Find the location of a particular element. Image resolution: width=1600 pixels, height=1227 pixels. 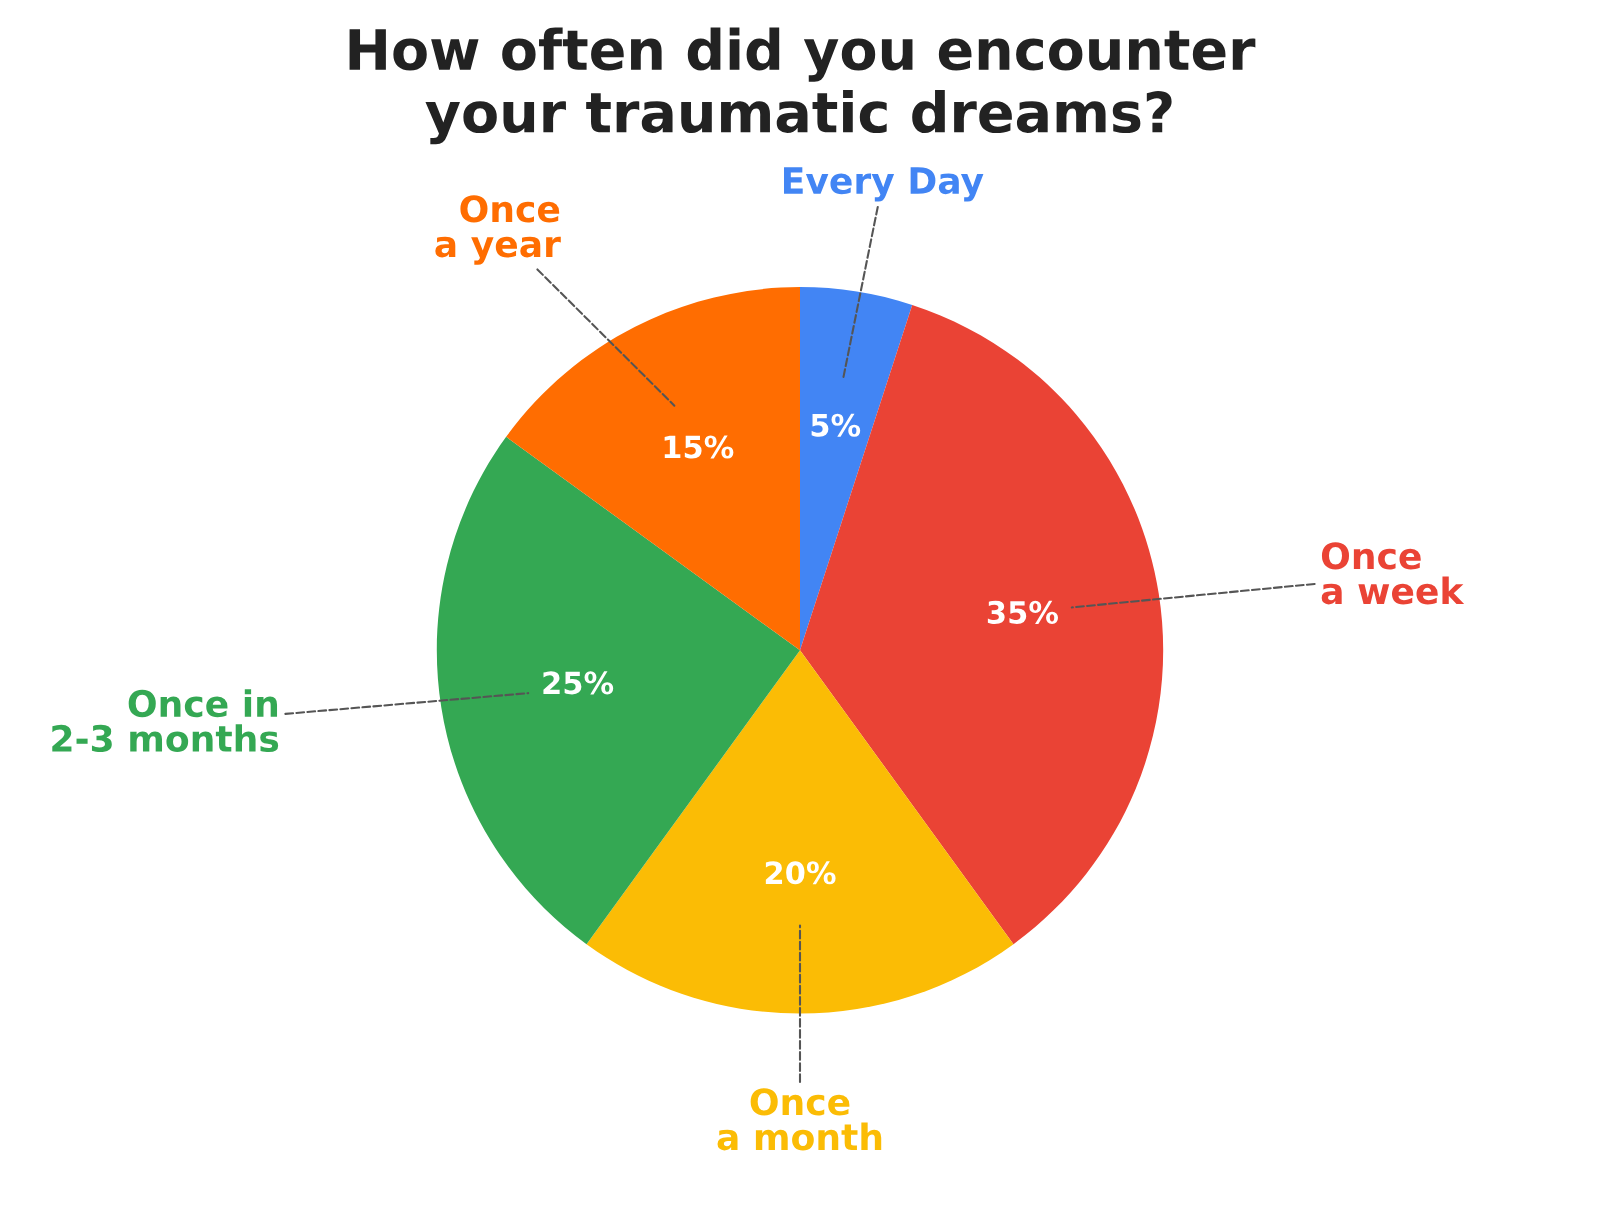

slice-label: Once a year is located at coordinates (498, 230).